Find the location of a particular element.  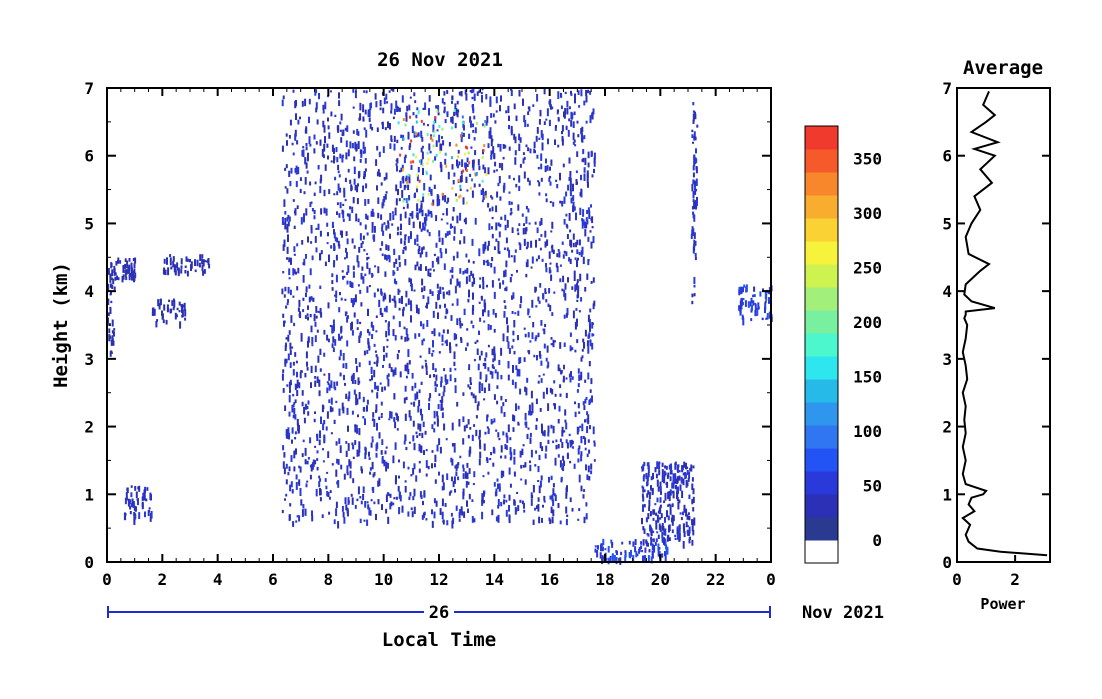

average-title: Average is located at coordinates (1003, 68).